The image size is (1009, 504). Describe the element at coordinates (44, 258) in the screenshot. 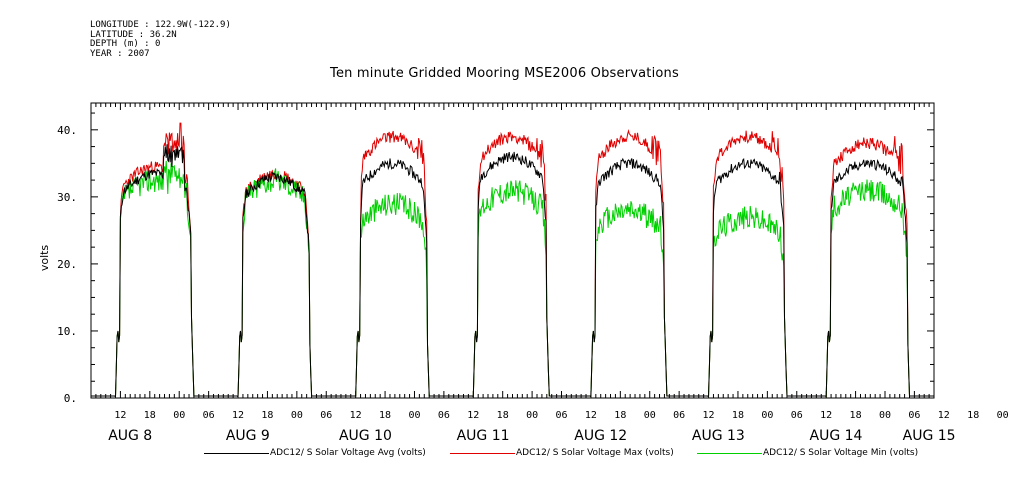

I see `y-axis-label: volts` at that location.